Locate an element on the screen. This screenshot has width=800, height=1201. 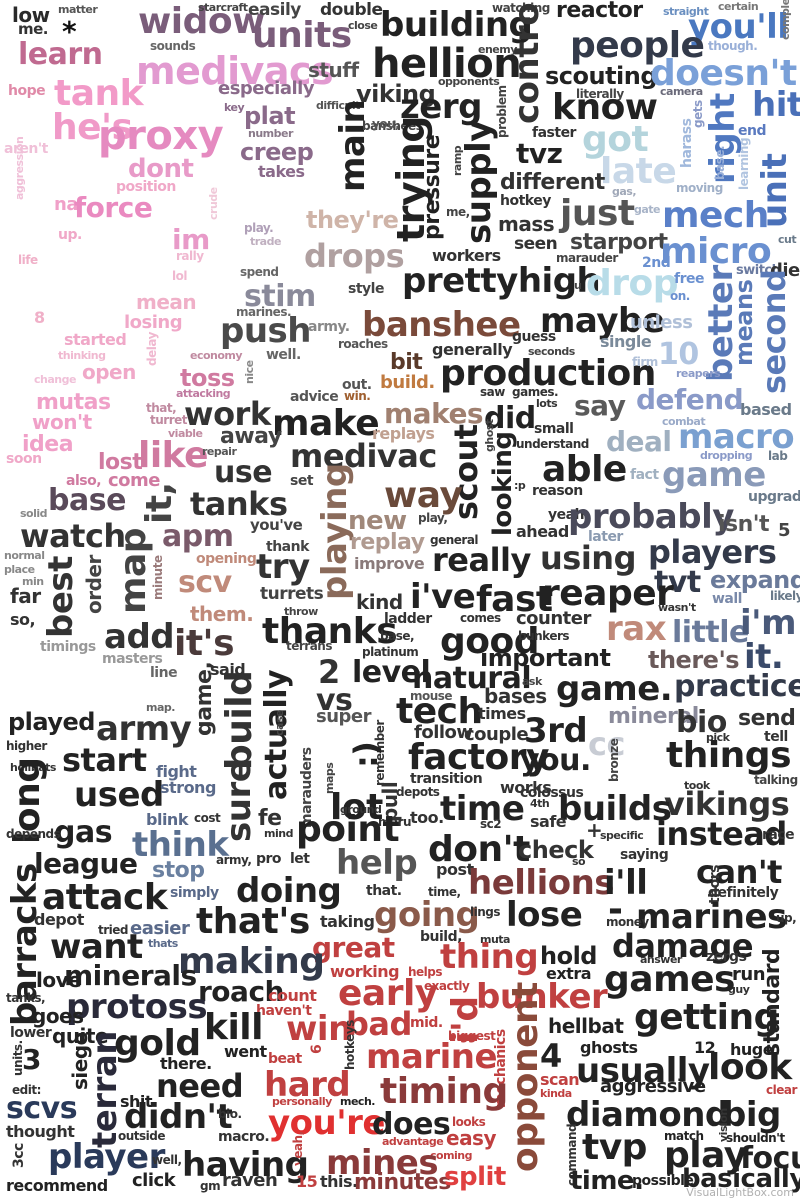
cloud-word: line is located at coordinates (164, 673).